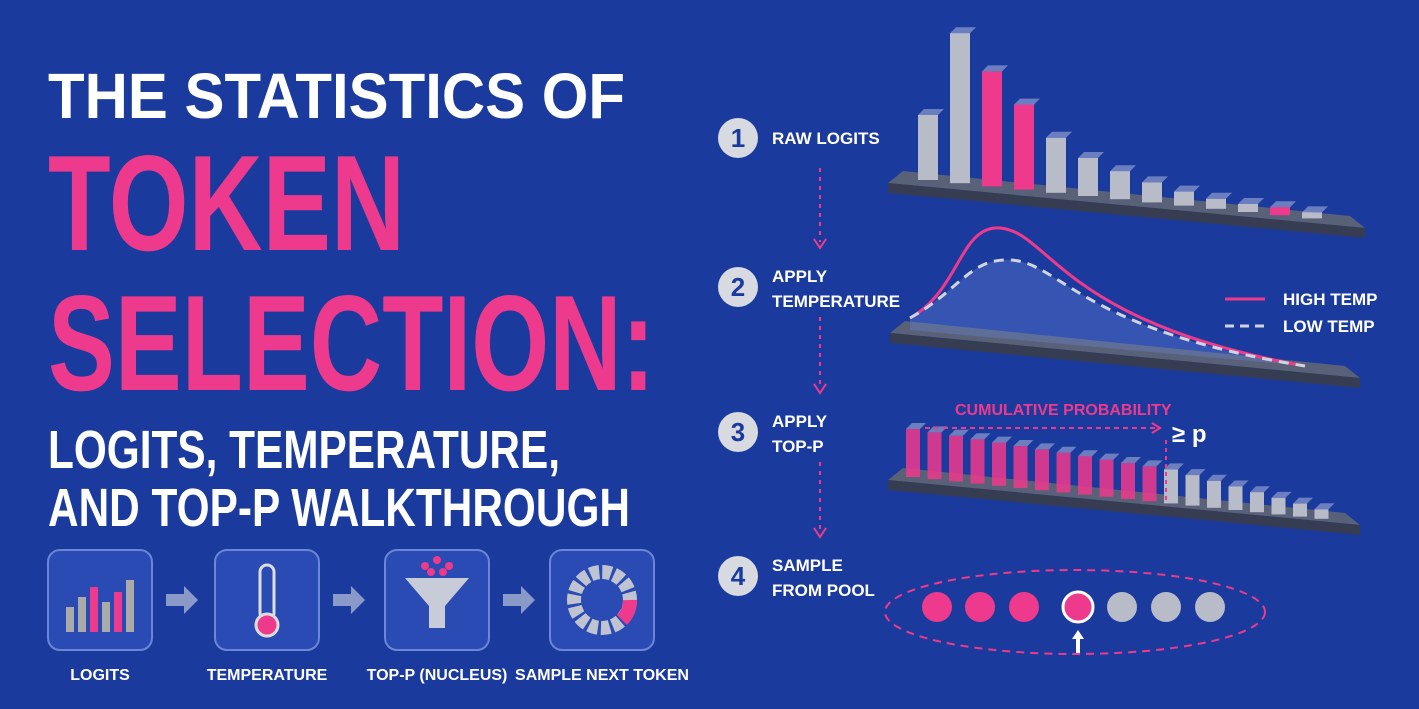 The image size is (1419, 709). Describe the element at coordinates (100, 675) in the screenshot. I see `icon-label: LOGITS` at that location.